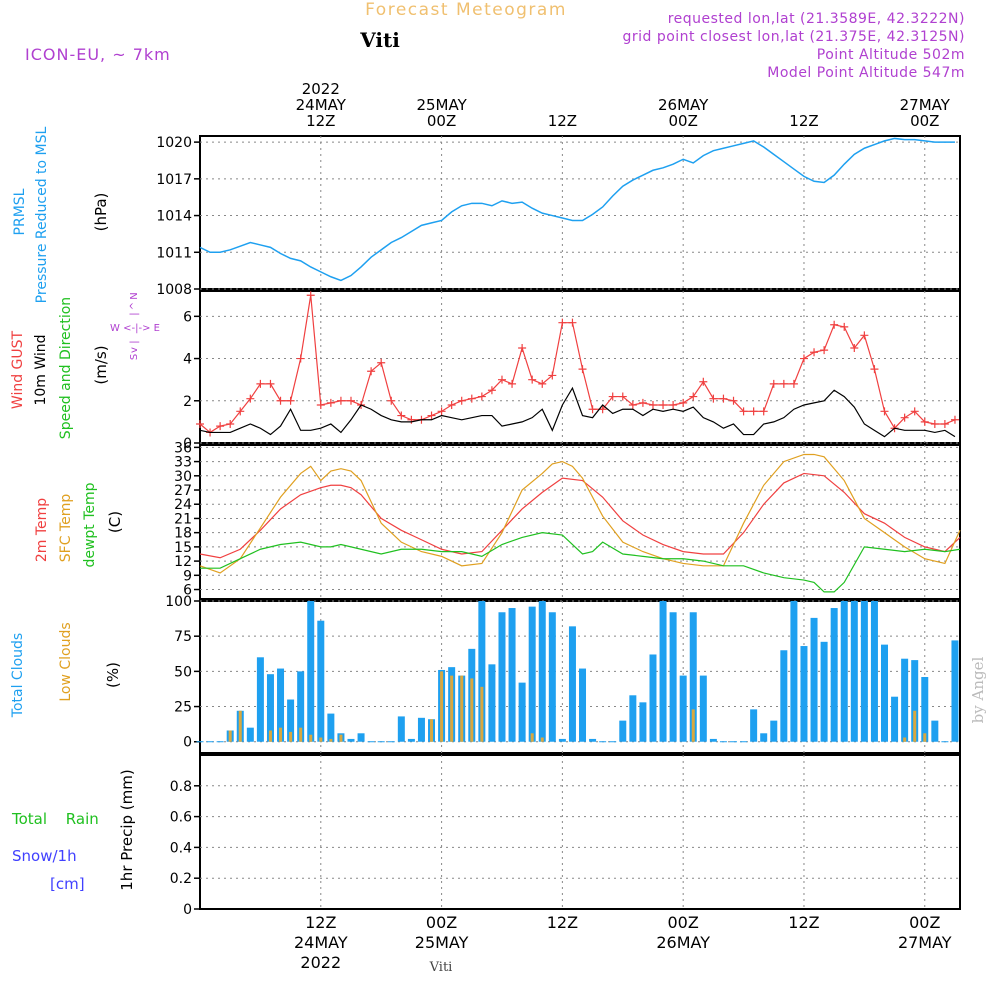 This screenshot has height=1000, width=1000. What do you see at coordinates (67, 884) in the screenshot?
I see `cm-label: [cm]` at bounding box center [67, 884].